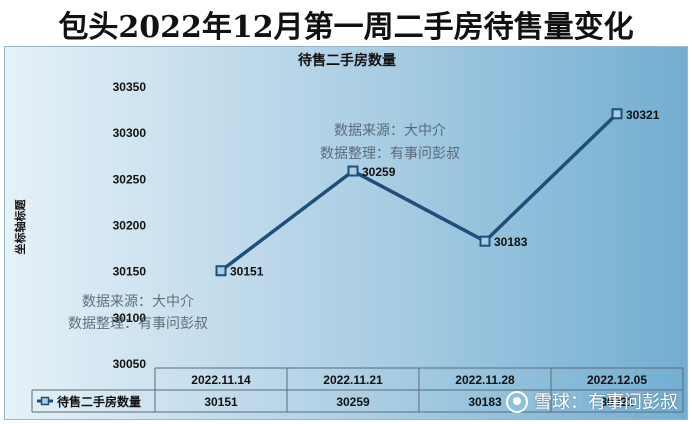 The height and width of the screenshot is (424, 692). I want to click on xueqiu-watermark: 雪球：有事问彭叔, so click(592, 401).